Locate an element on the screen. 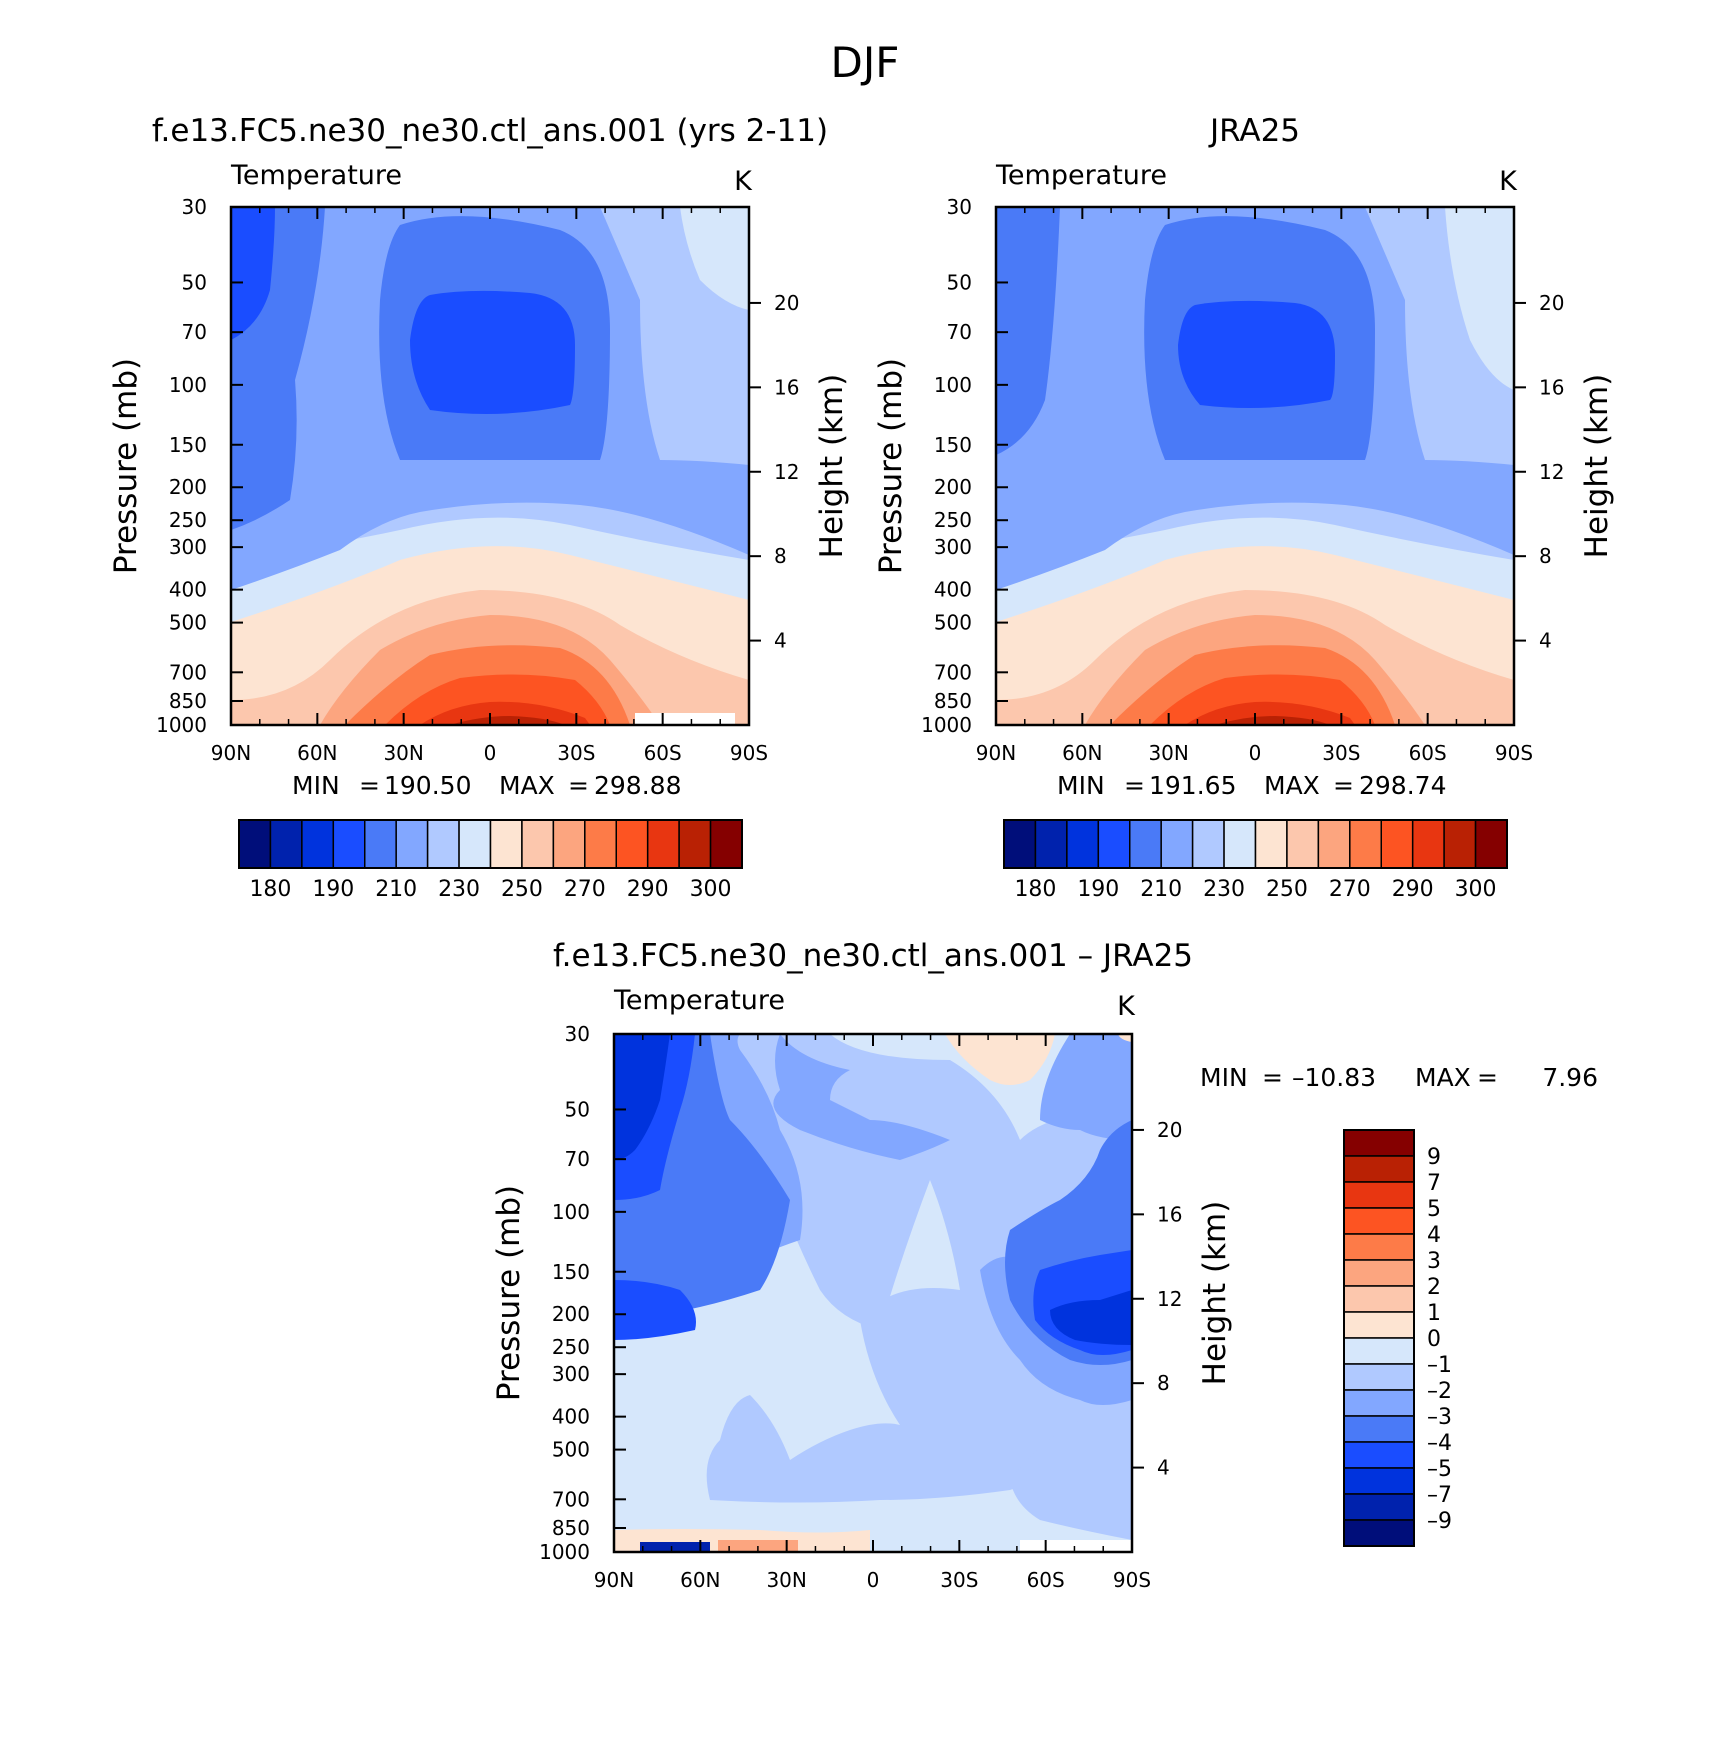 The image size is (1710, 1741). panel-obs-y2label: Height (km) is located at coordinates (1597, 466).